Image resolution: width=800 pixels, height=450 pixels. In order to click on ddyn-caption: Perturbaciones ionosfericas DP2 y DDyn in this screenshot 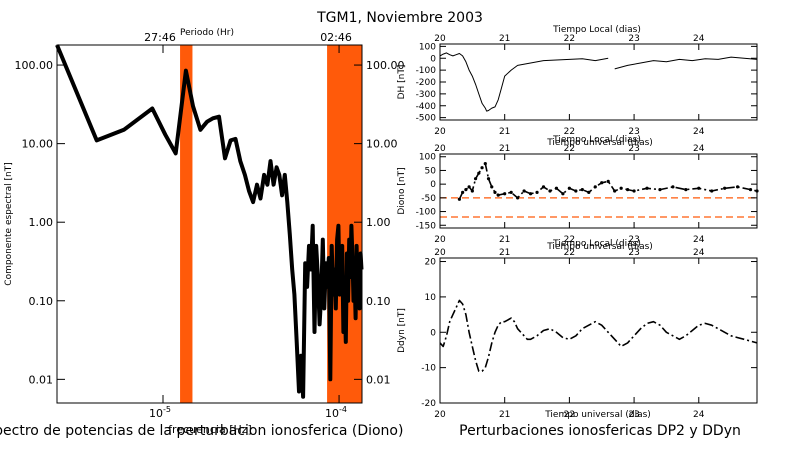, I will do `click(600, 431)`.